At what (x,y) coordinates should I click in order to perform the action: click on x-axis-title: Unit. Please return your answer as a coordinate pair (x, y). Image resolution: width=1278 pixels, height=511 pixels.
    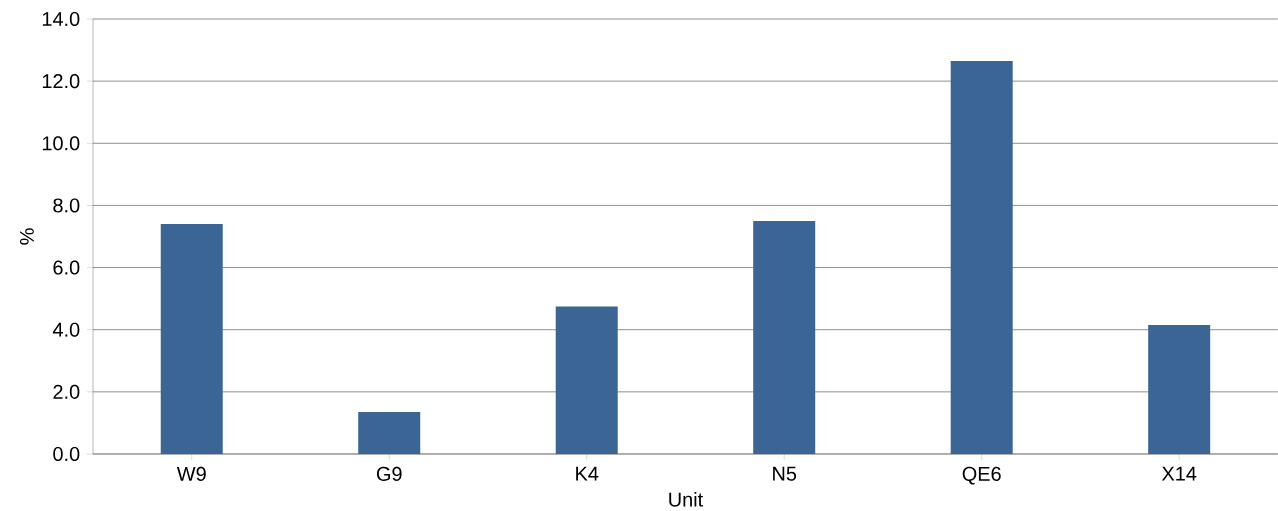
    Looking at the image, I should click on (686, 499).